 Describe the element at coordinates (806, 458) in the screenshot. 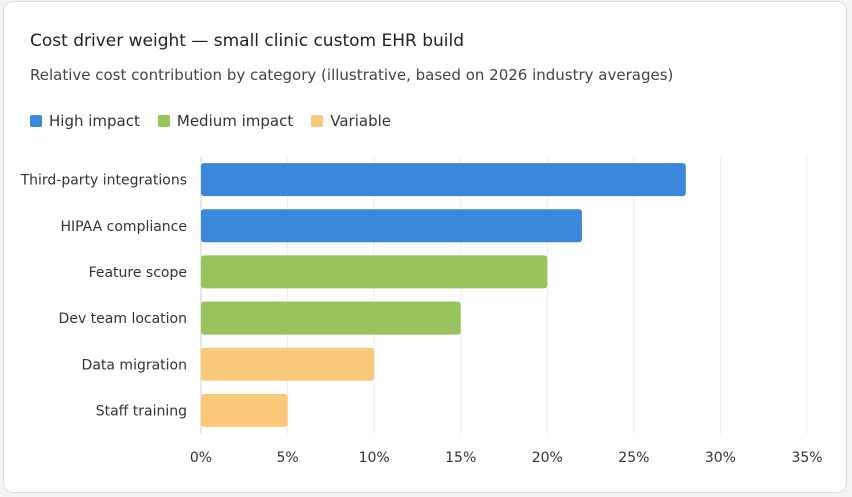

I see `x-tick-label-35: 35%` at that location.